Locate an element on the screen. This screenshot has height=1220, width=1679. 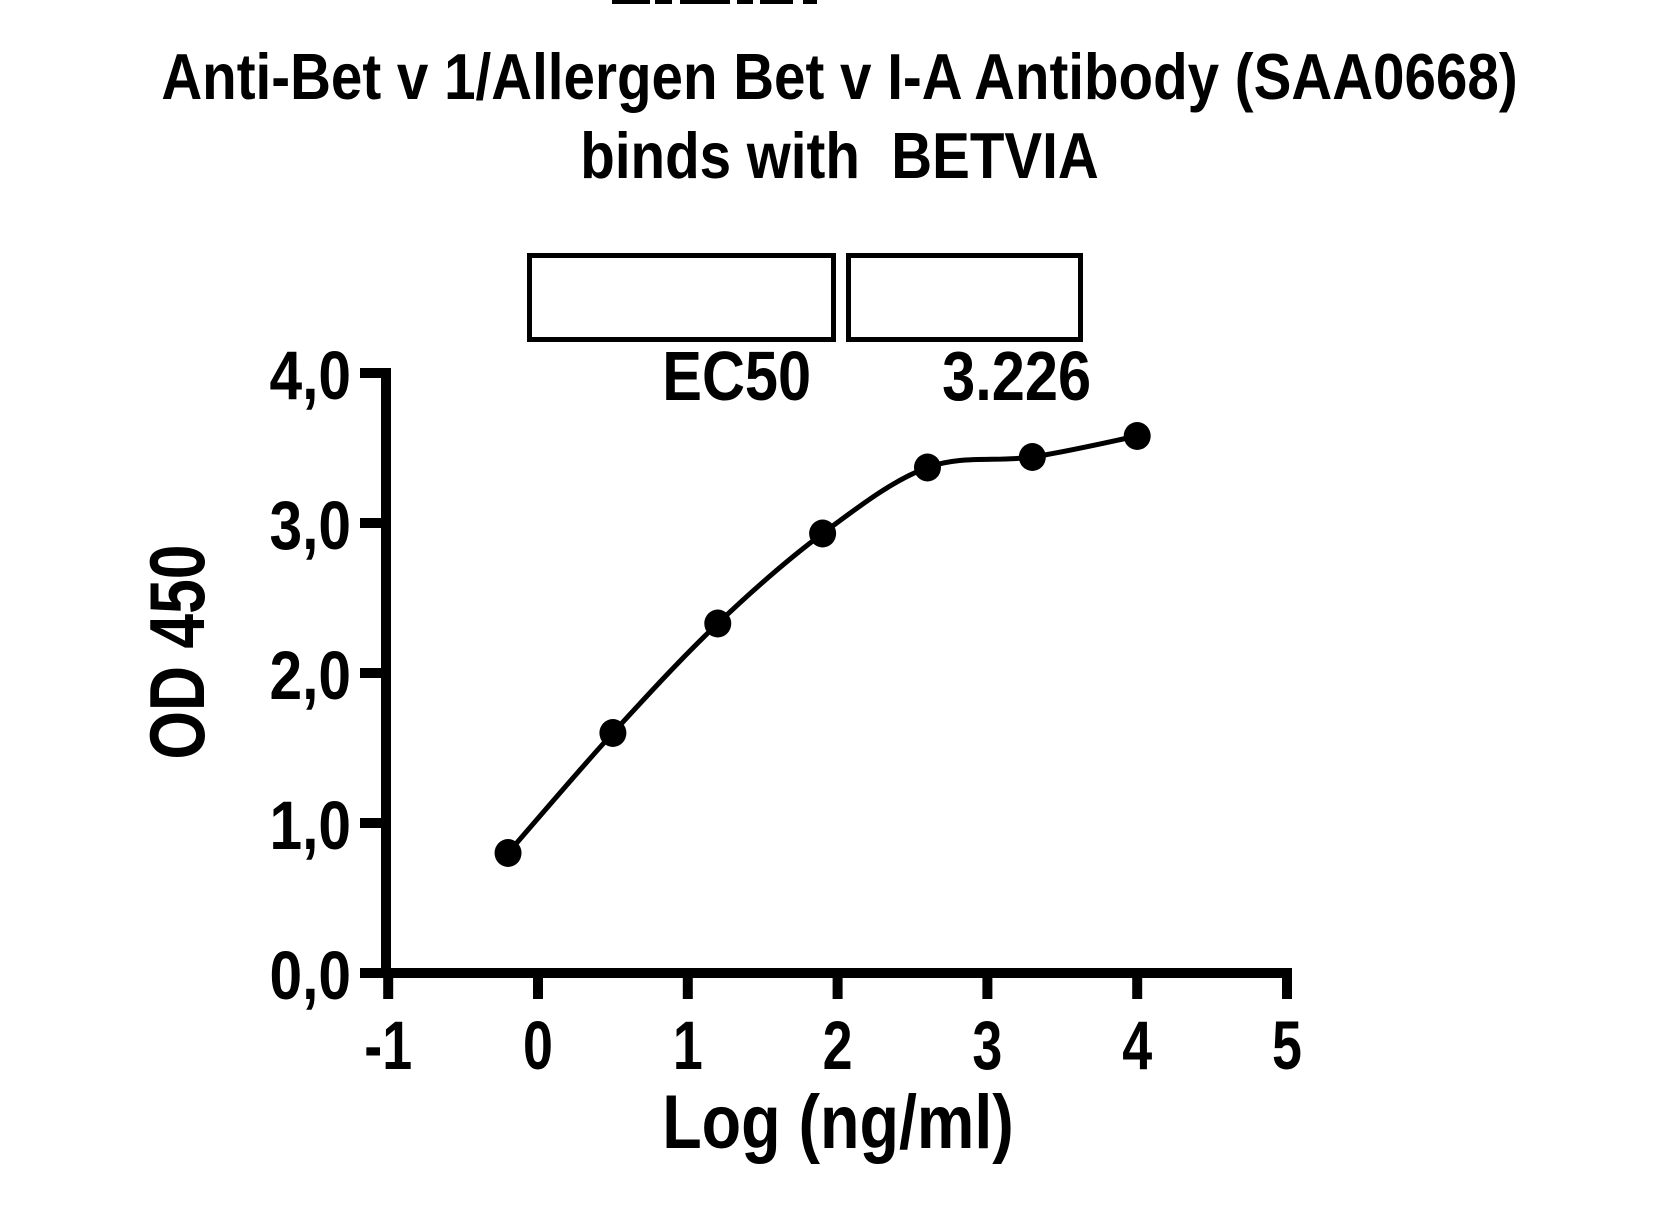
ec50-label: EC50 is located at coordinates (736, 376).